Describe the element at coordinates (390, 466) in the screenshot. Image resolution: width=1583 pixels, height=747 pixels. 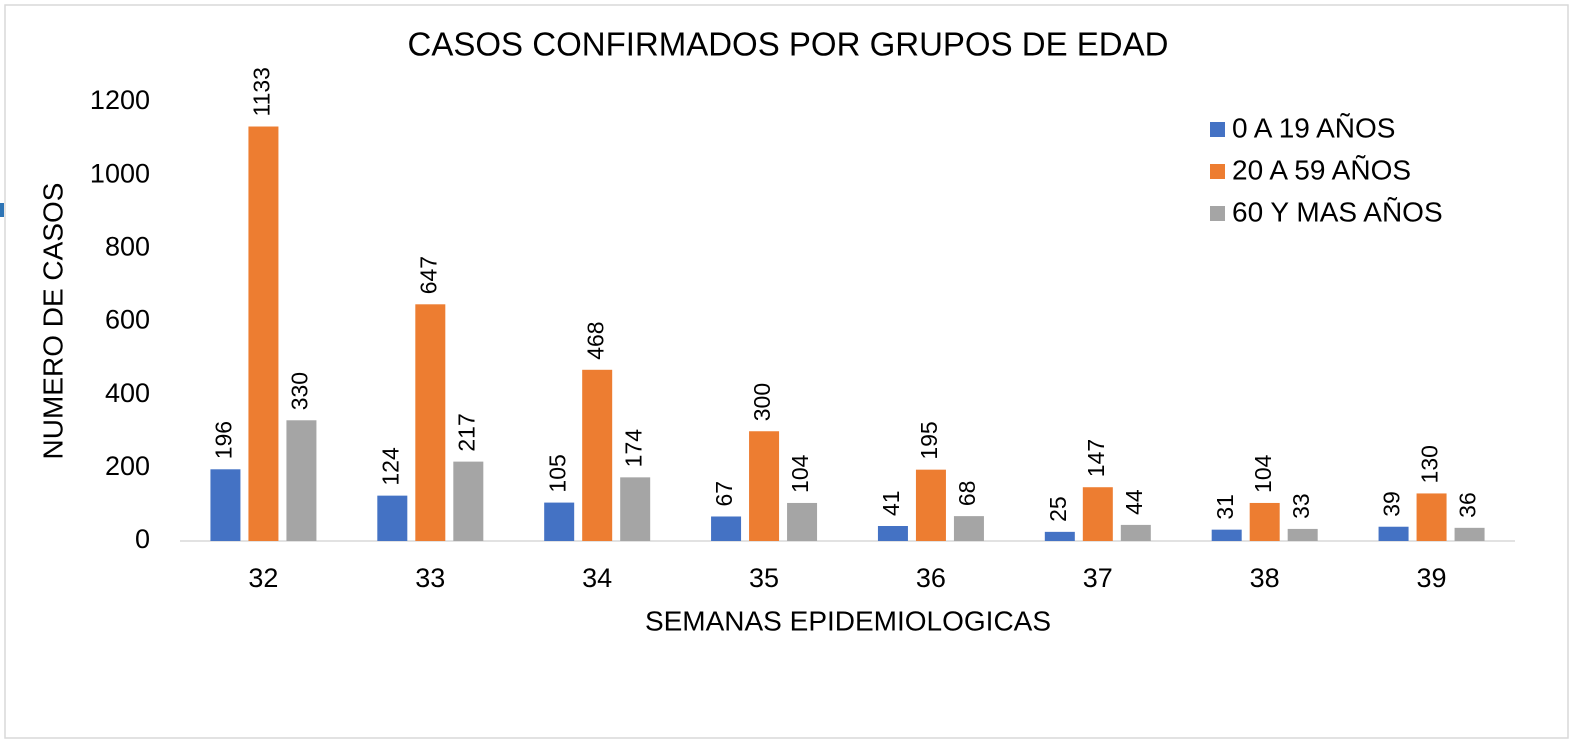
I see `data-label: 124` at that location.